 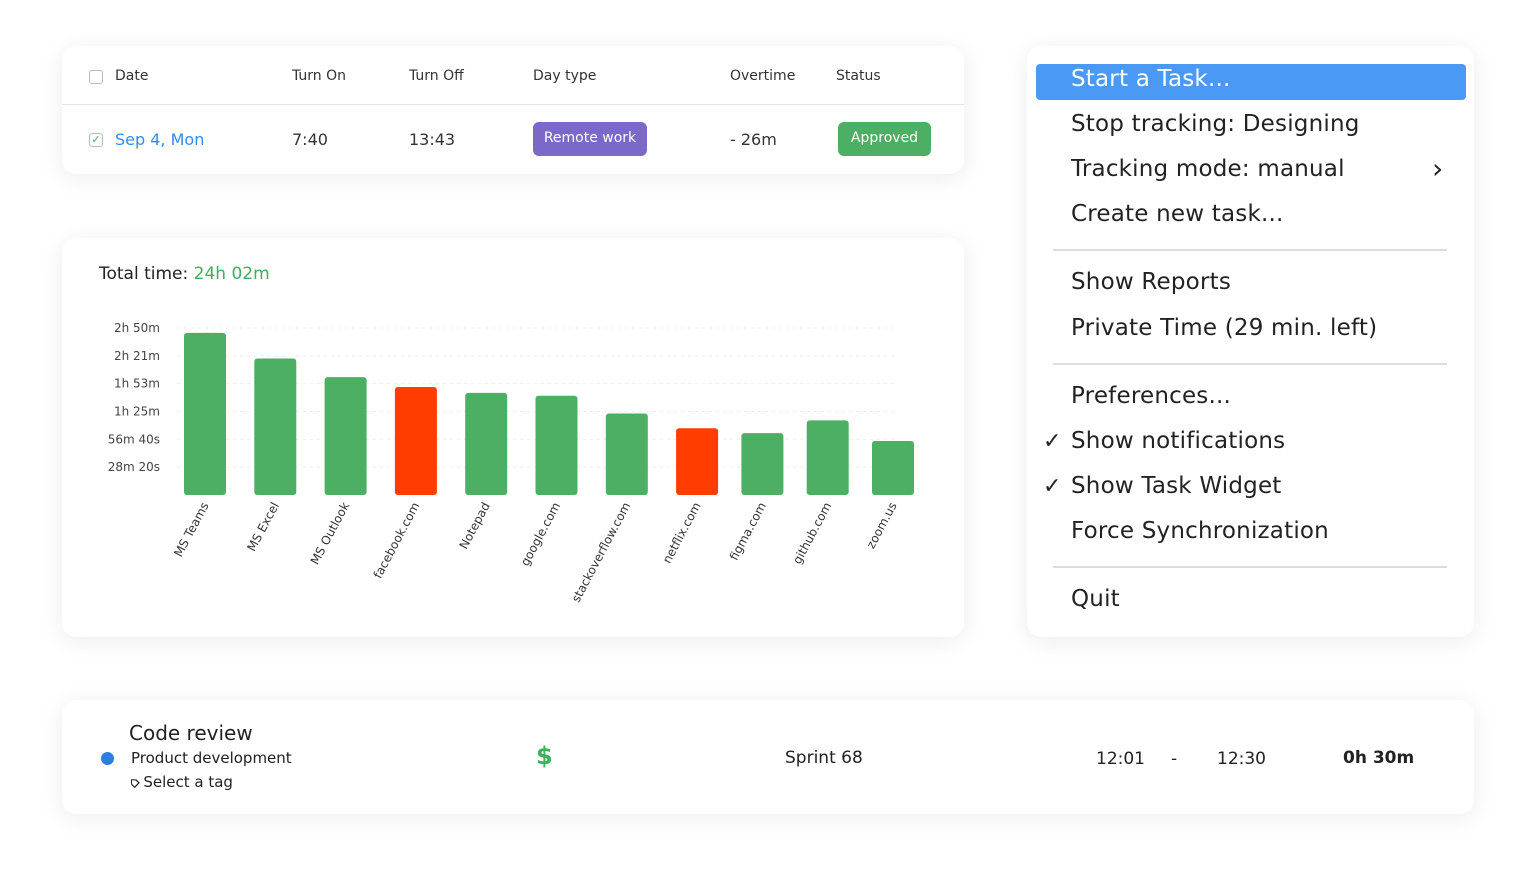 What do you see at coordinates (1200, 531) in the screenshot?
I see `menu-item: Force Synchronization` at bounding box center [1200, 531].